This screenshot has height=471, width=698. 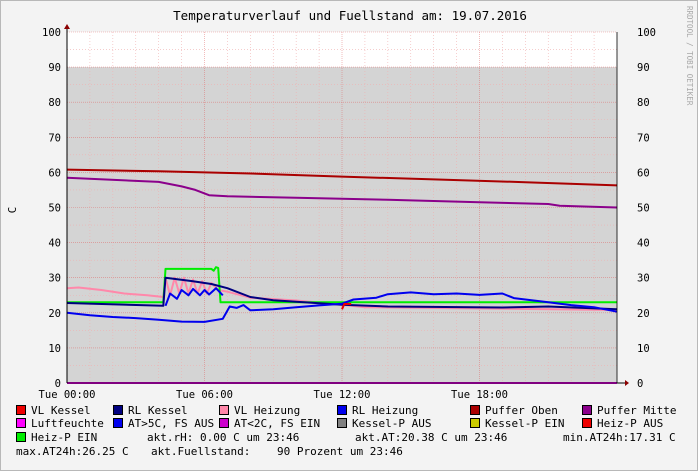 What do you see at coordinates (54, 173) in the screenshot?
I see `y-tick-label-left: 60` at bounding box center [54, 173].